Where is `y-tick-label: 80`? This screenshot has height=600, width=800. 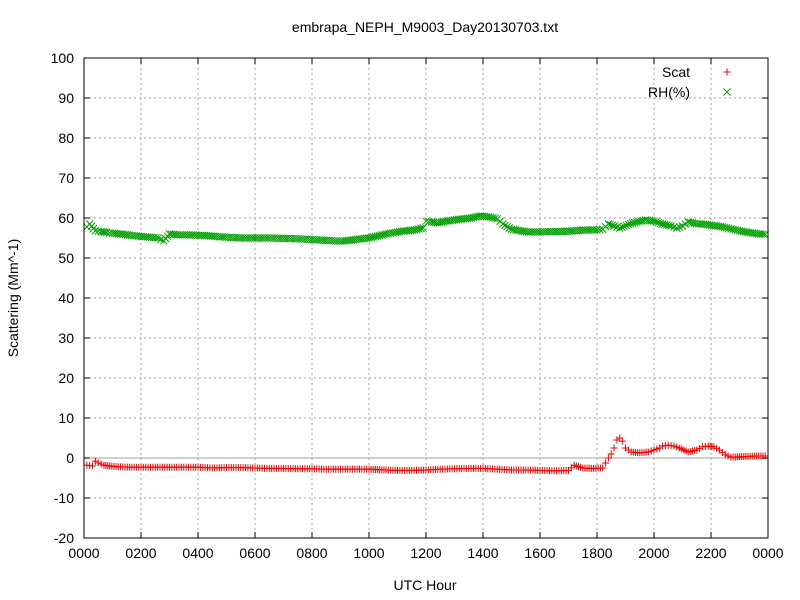
y-tick-label: 80 is located at coordinates (66, 138).